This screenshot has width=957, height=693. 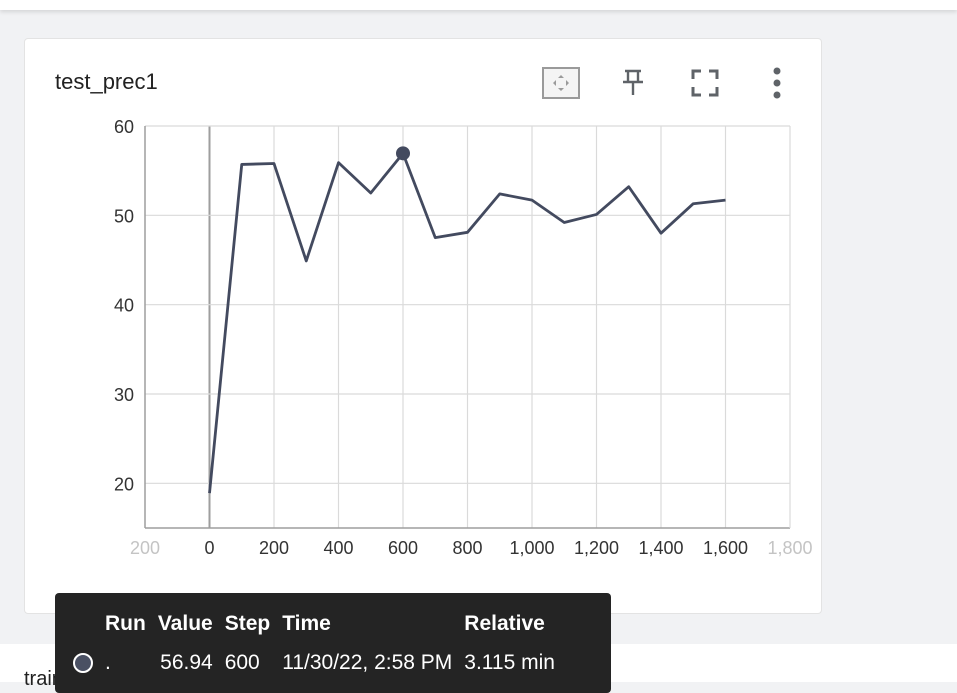 What do you see at coordinates (124, 395) in the screenshot?
I see `y-tick-label: 30` at bounding box center [124, 395].